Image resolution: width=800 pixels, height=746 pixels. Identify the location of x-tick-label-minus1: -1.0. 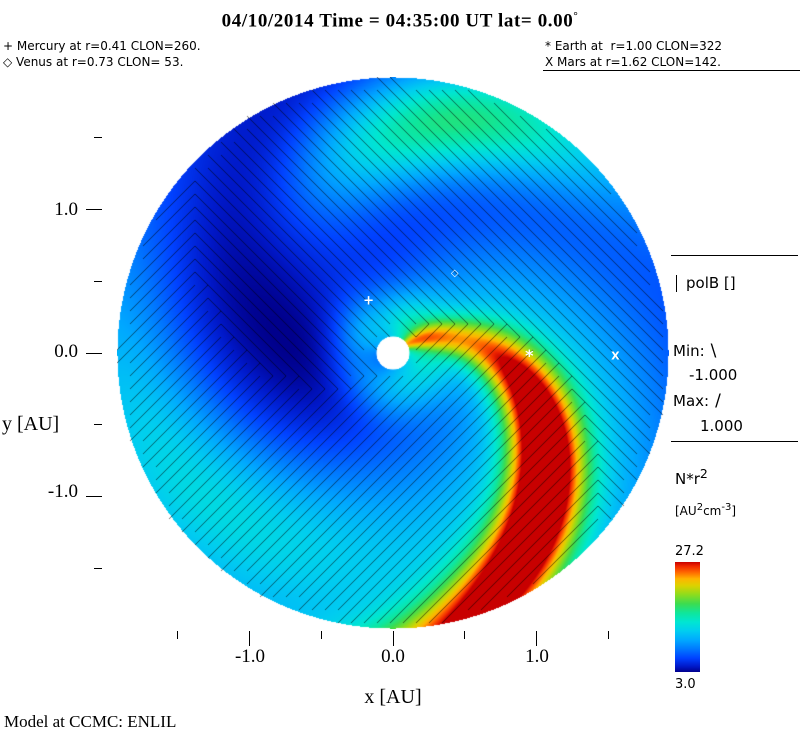
(250, 656).